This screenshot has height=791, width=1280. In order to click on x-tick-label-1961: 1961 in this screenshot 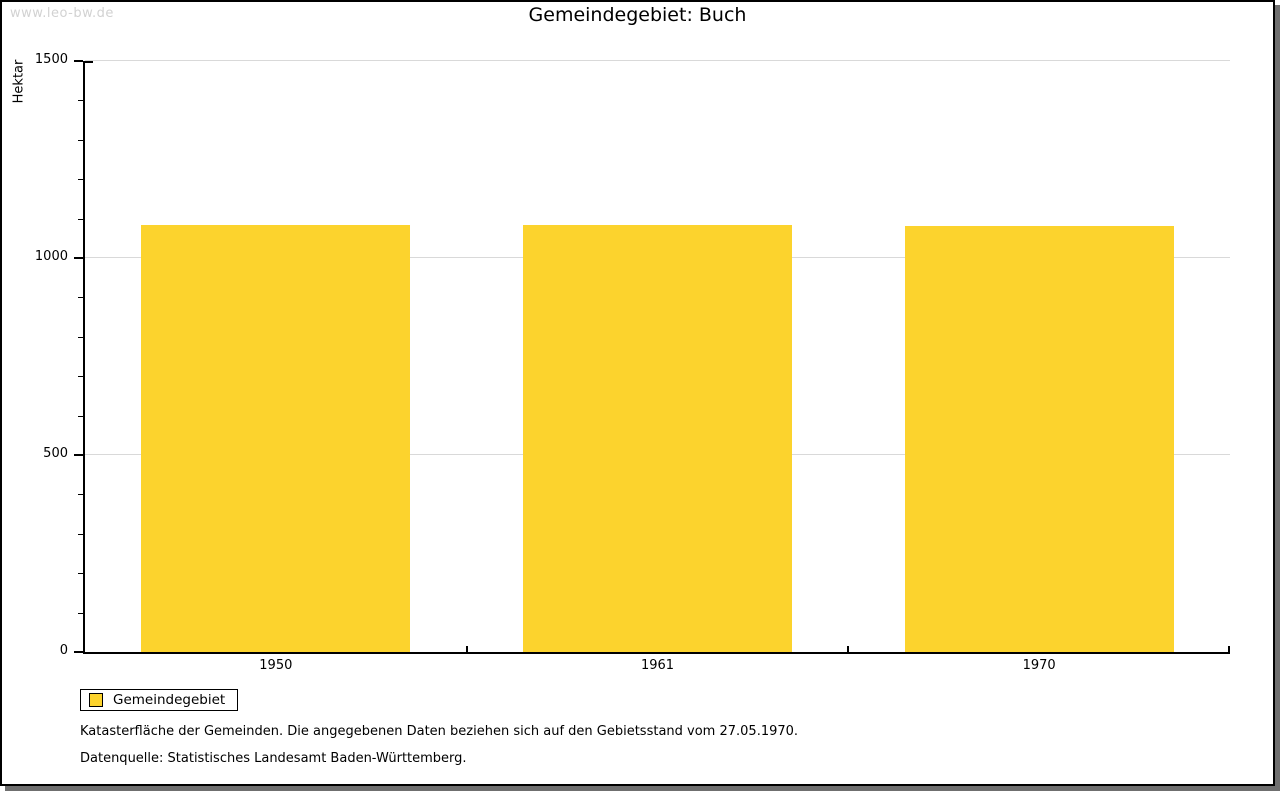, I will do `click(657, 665)`.